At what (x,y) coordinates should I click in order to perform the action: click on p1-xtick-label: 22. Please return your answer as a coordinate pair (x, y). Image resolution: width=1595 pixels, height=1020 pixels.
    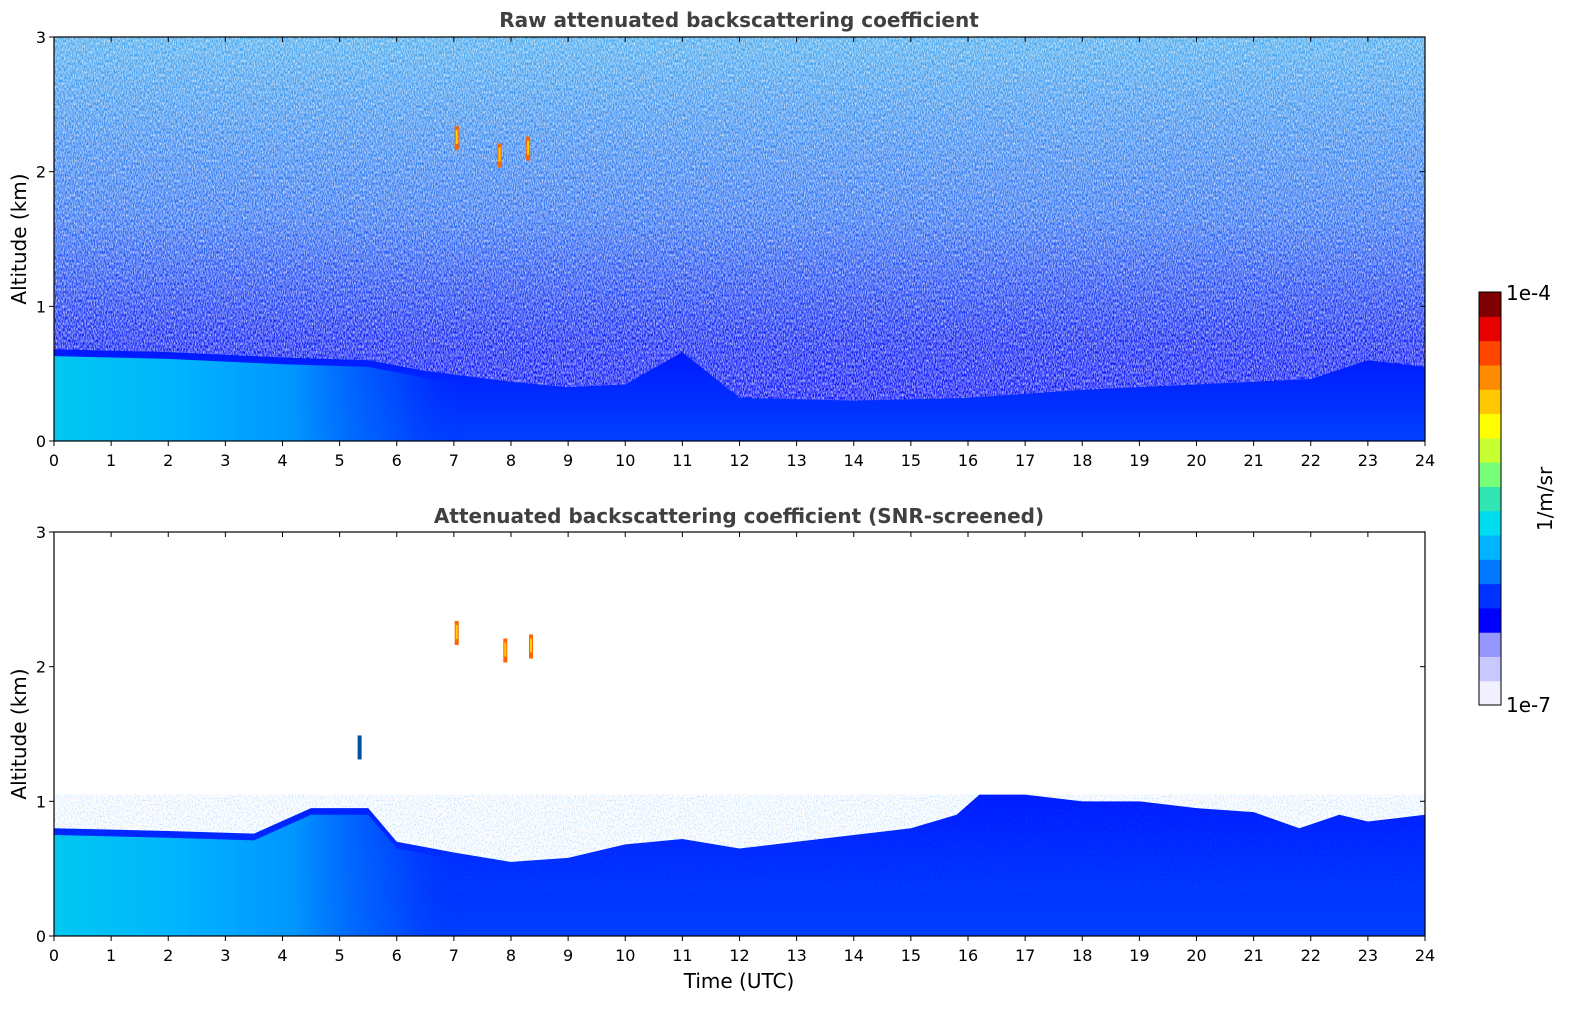
    Looking at the image, I should click on (1311, 460).